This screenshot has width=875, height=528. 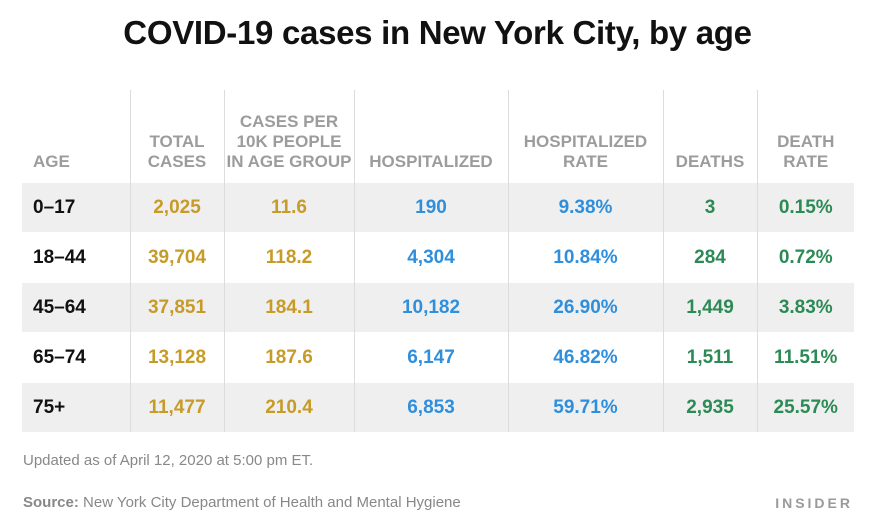 What do you see at coordinates (176, 307) in the screenshot?
I see `cell-total-cases: 37,851` at bounding box center [176, 307].